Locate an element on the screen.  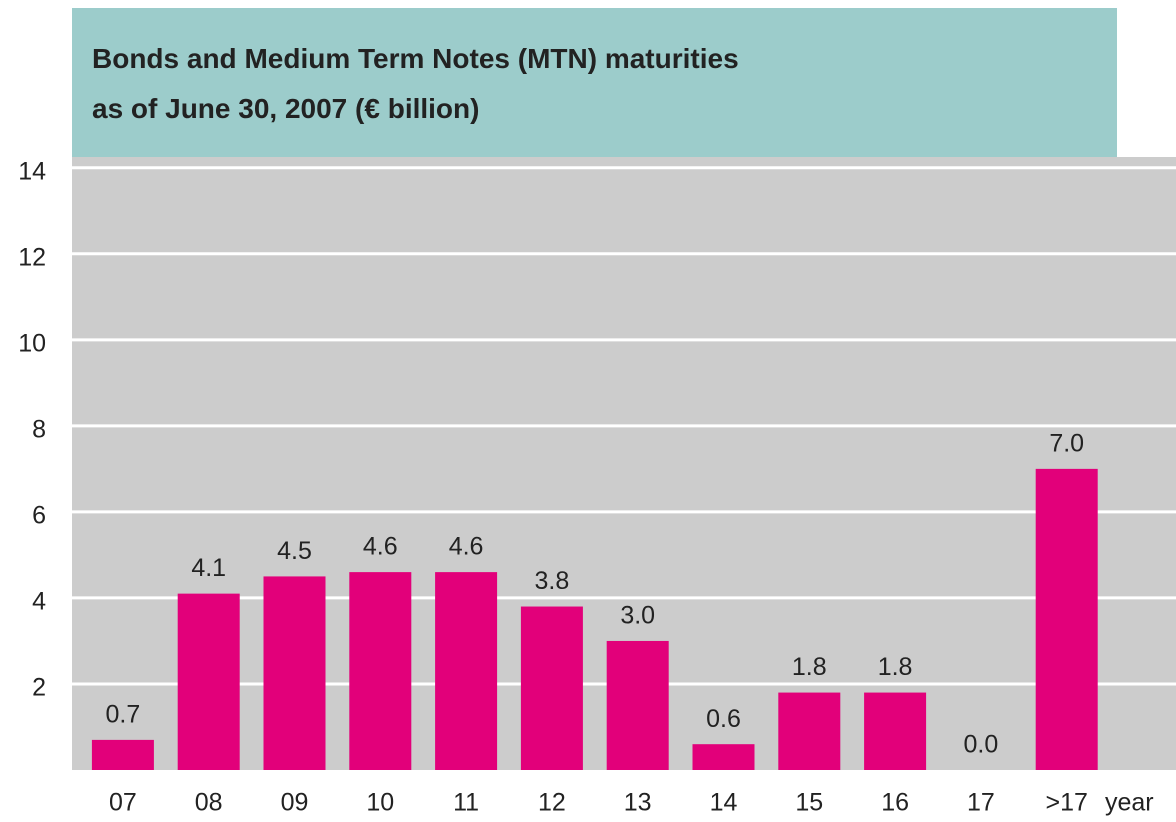
x-tick-label: 09 is located at coordinates (295, 803).